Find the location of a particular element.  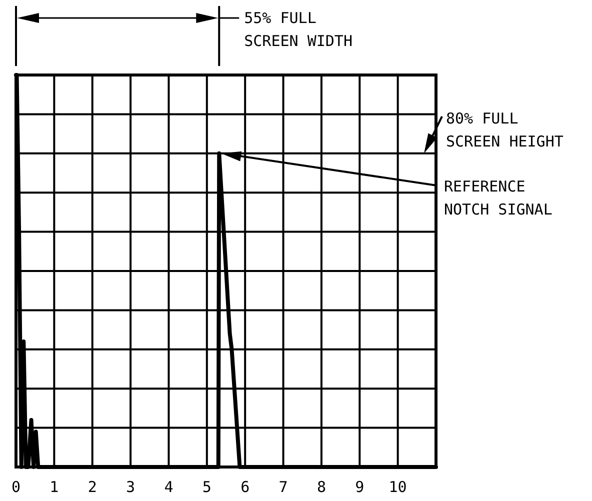

x-tick-label: 3 is located at coordinates (131, 487).